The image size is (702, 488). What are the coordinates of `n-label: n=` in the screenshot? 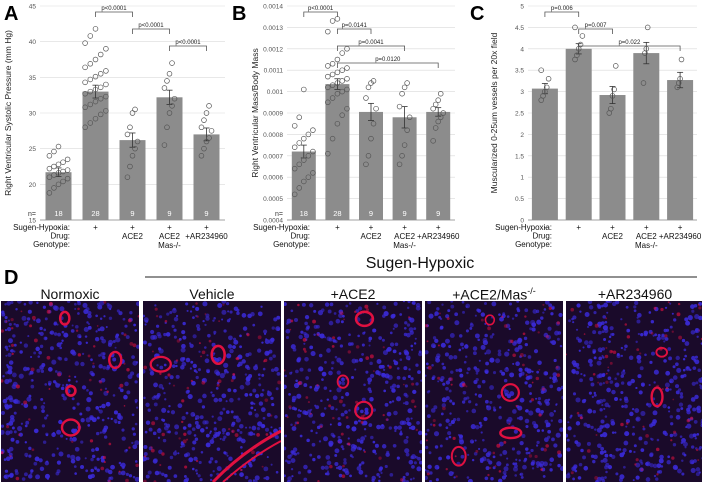 It's located at (279, 214).